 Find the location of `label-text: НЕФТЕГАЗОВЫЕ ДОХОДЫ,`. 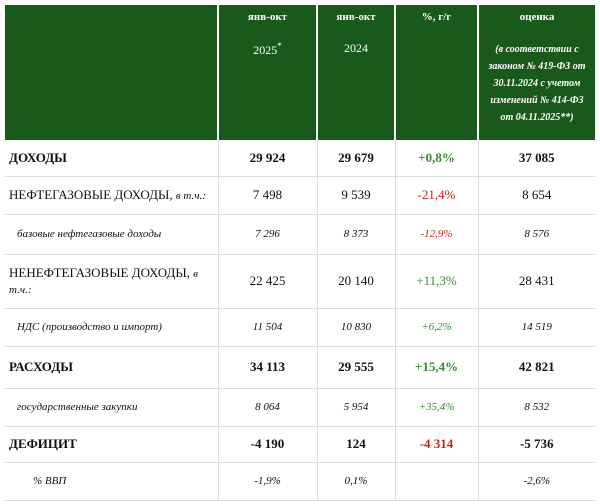

label-text: НЕФТЕГАЗОВЫЕ ДОХОДЫ, is located at coordinates (91, 194).